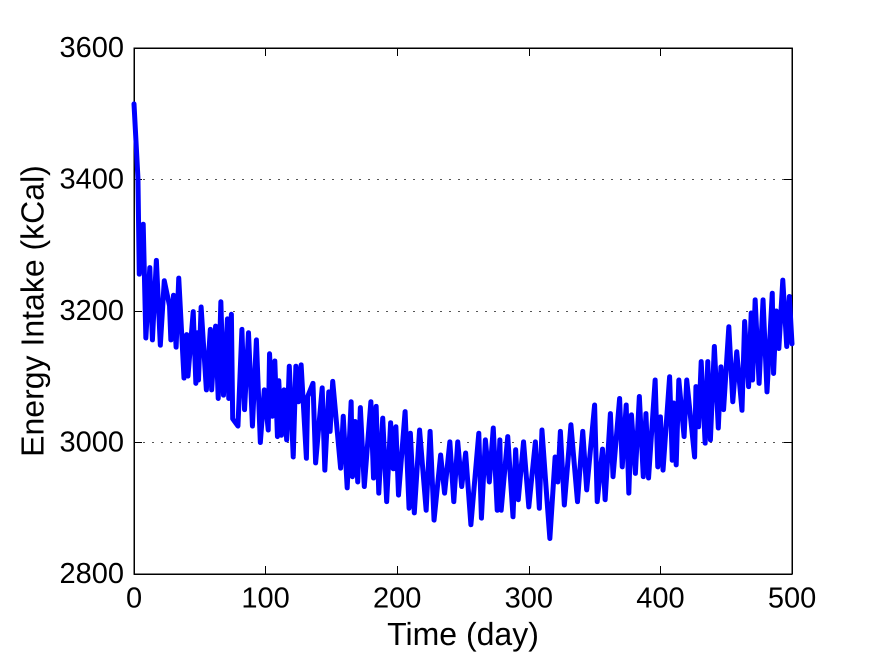  Describe the element at coordinates (32, 311) in the screenshot. I see `y-axis-title: Energy Intake (kCal)` at that location.